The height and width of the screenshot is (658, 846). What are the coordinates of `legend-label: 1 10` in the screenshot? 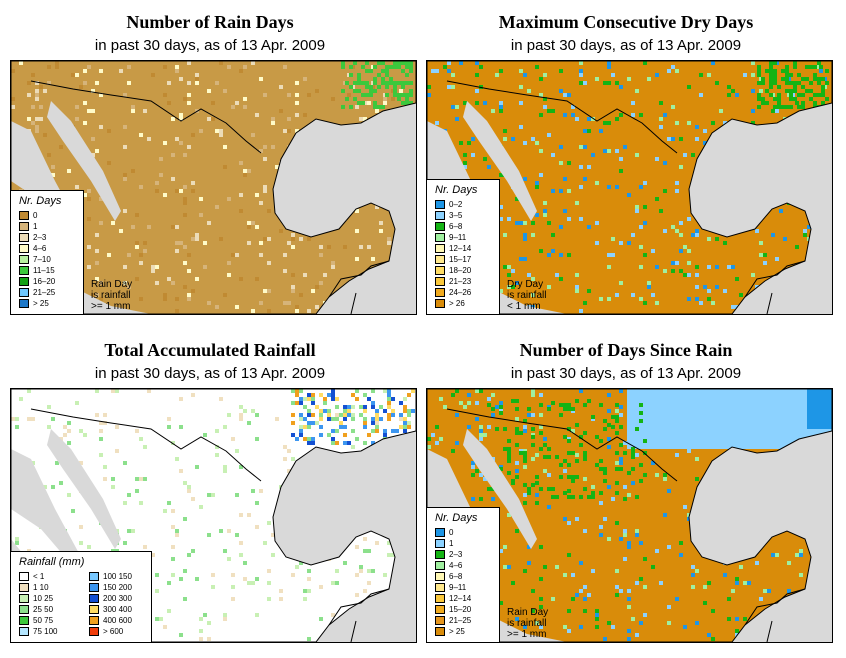 It's located at (41, 587).